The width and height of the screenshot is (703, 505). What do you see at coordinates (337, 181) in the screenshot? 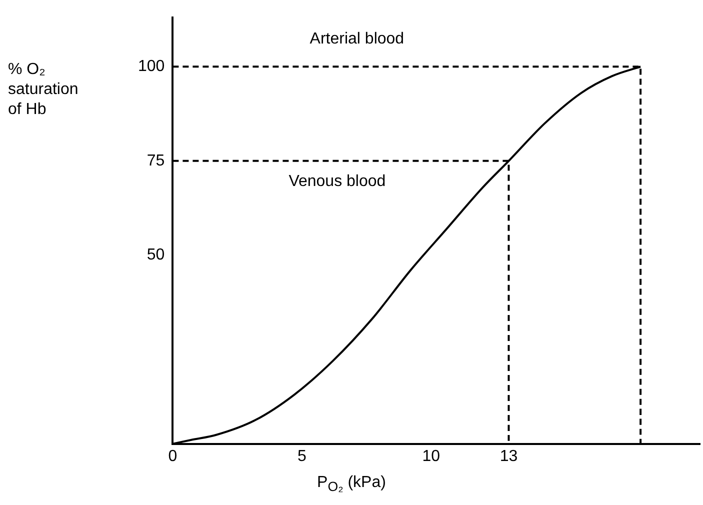
I see `annotation: Venous blood` at bounding box center [337, 181].